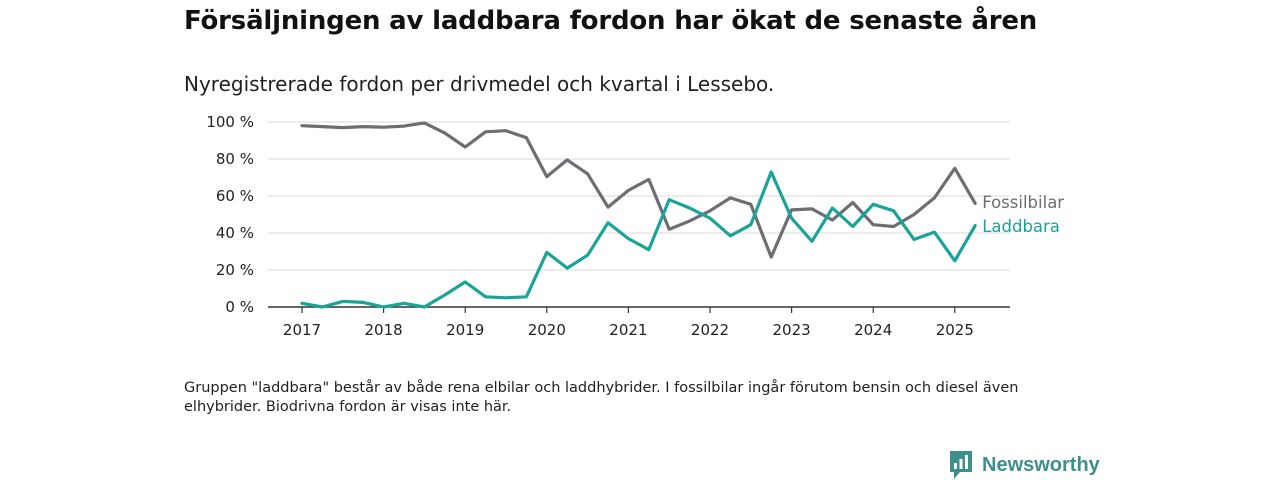 The image size is (1280, 480). What do you see at coordinates (235, 159) in the screenshot?
I see `y-tick-label: 80 %` at bounding box center [235, 159].